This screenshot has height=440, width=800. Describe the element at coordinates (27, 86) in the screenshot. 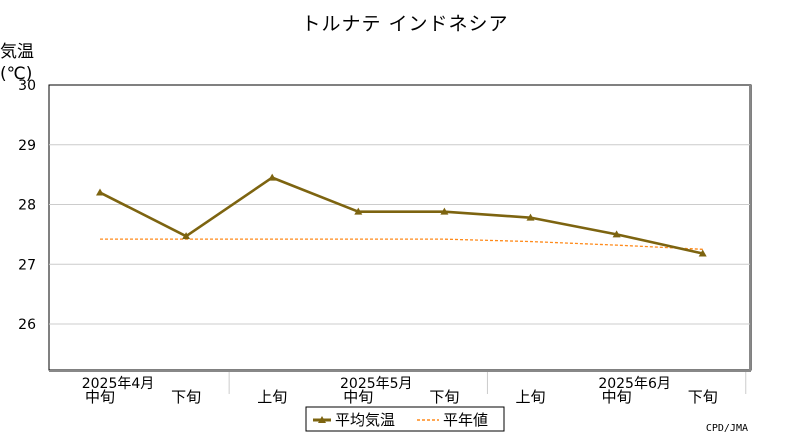

I see `y-tick-label-30: 30` at that location.